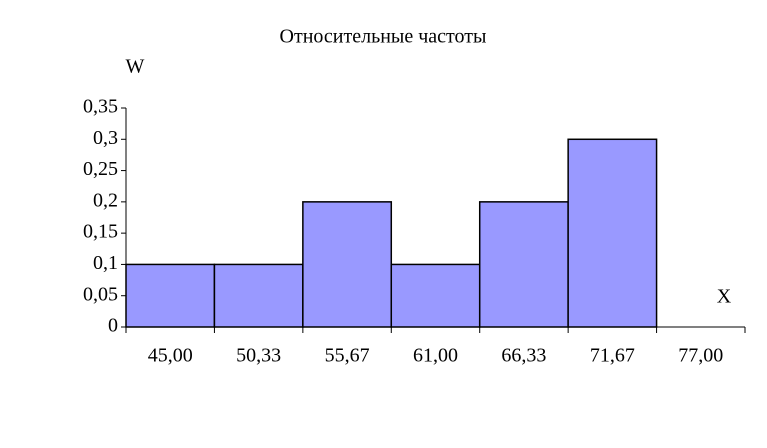 This screenshot has width=767, height=448. What do you see at coordinates (258, 356) in the screenshot?
I see `x-tick-label: 50,33` at bounding box center [258, 356].